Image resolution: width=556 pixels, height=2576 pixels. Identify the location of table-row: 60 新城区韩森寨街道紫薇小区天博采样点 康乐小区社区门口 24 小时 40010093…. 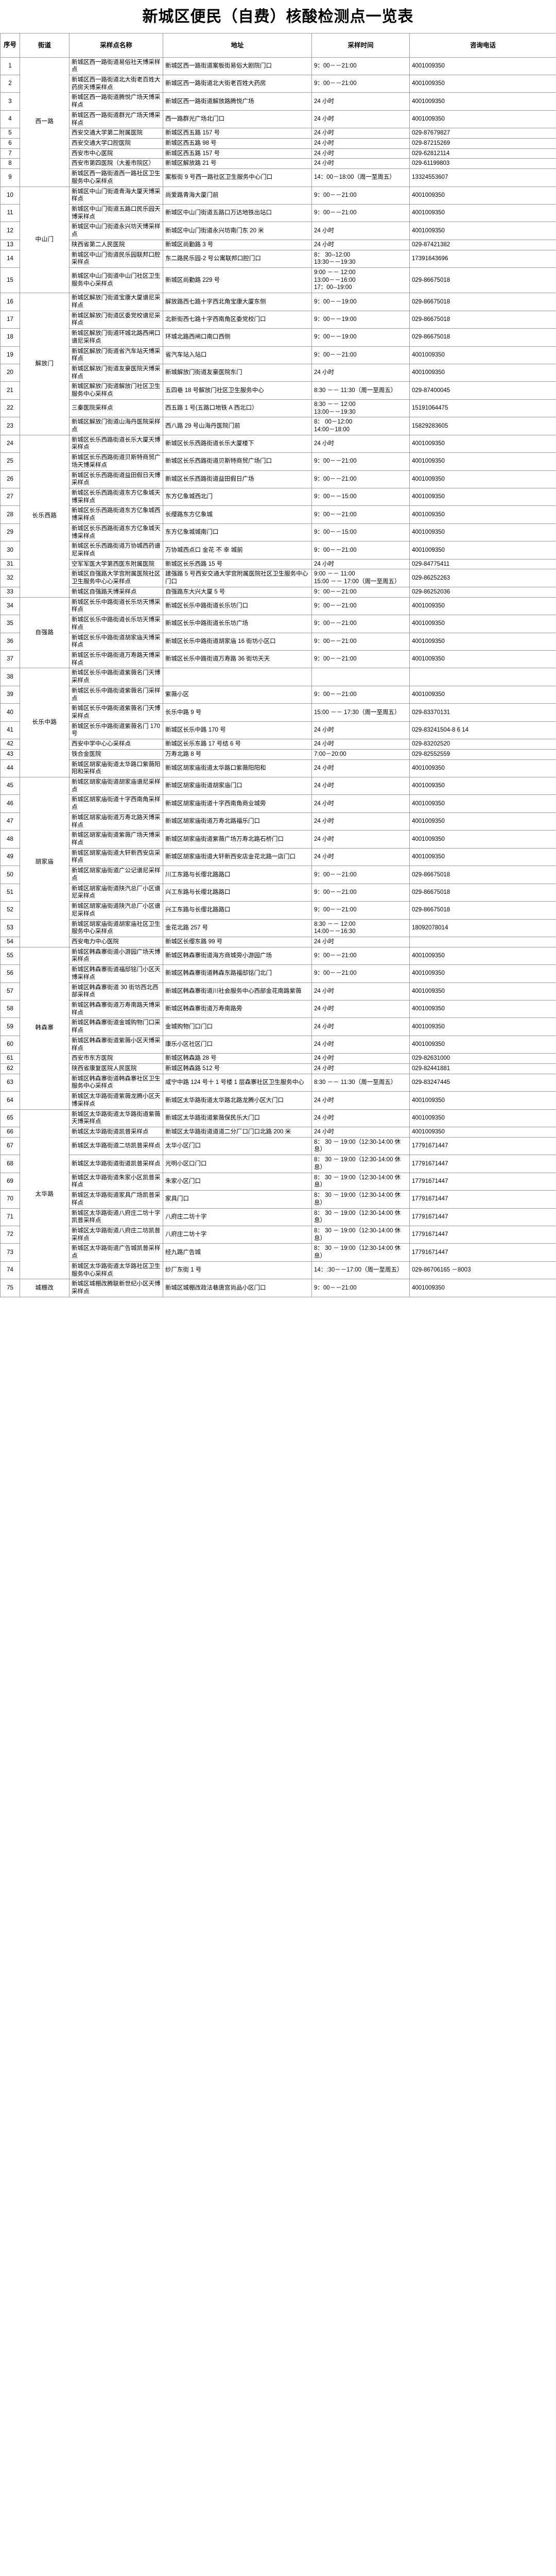
(278, 1044).